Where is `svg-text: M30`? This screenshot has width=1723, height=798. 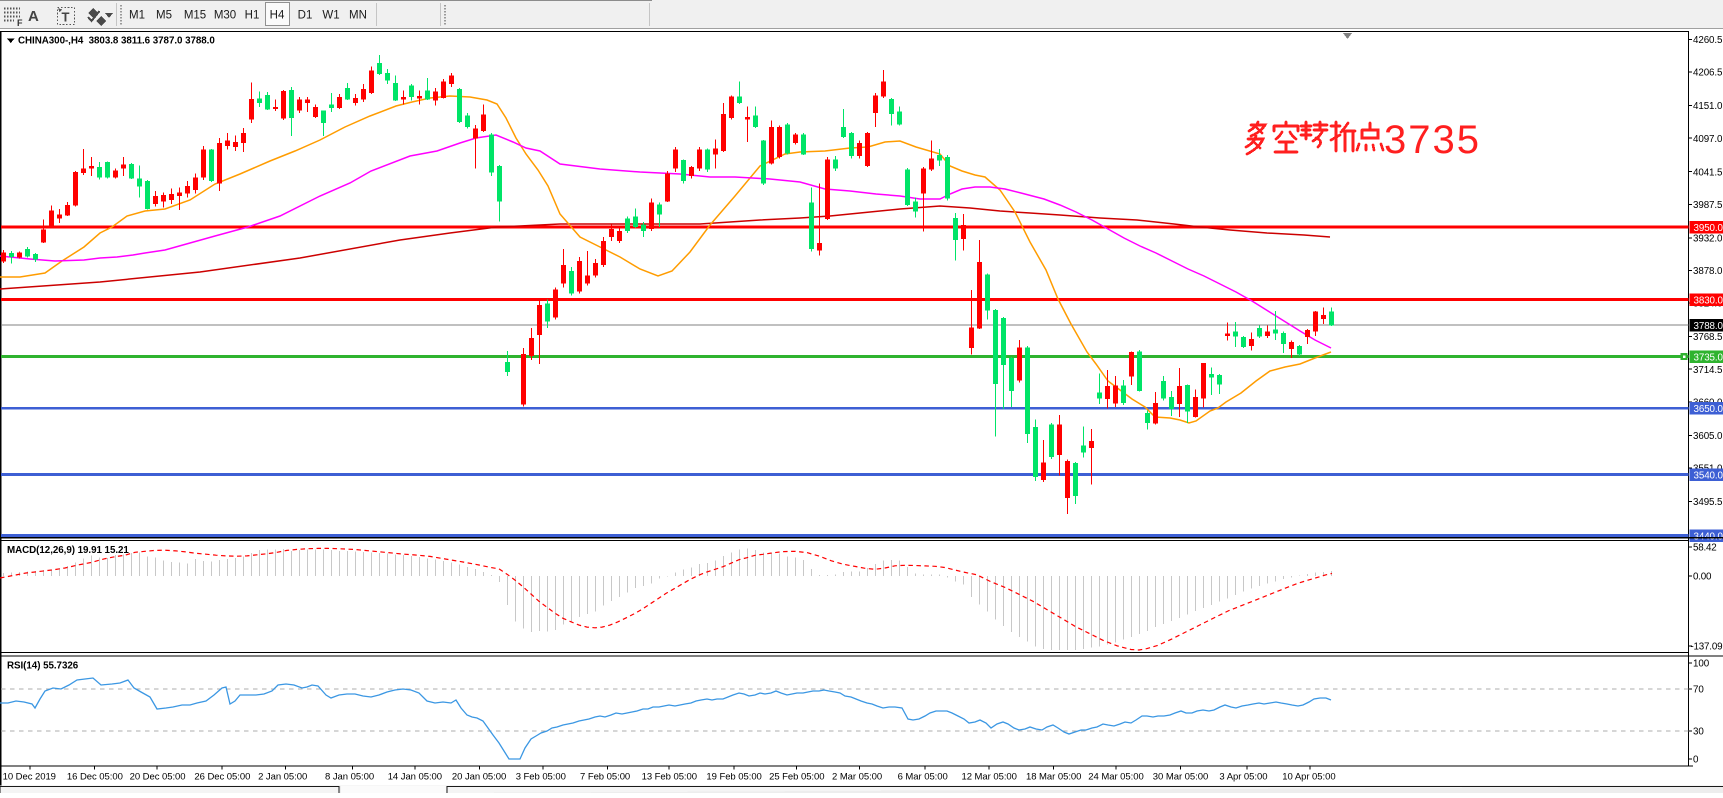
svg-text: M30 is located at coordinates (225, 16).